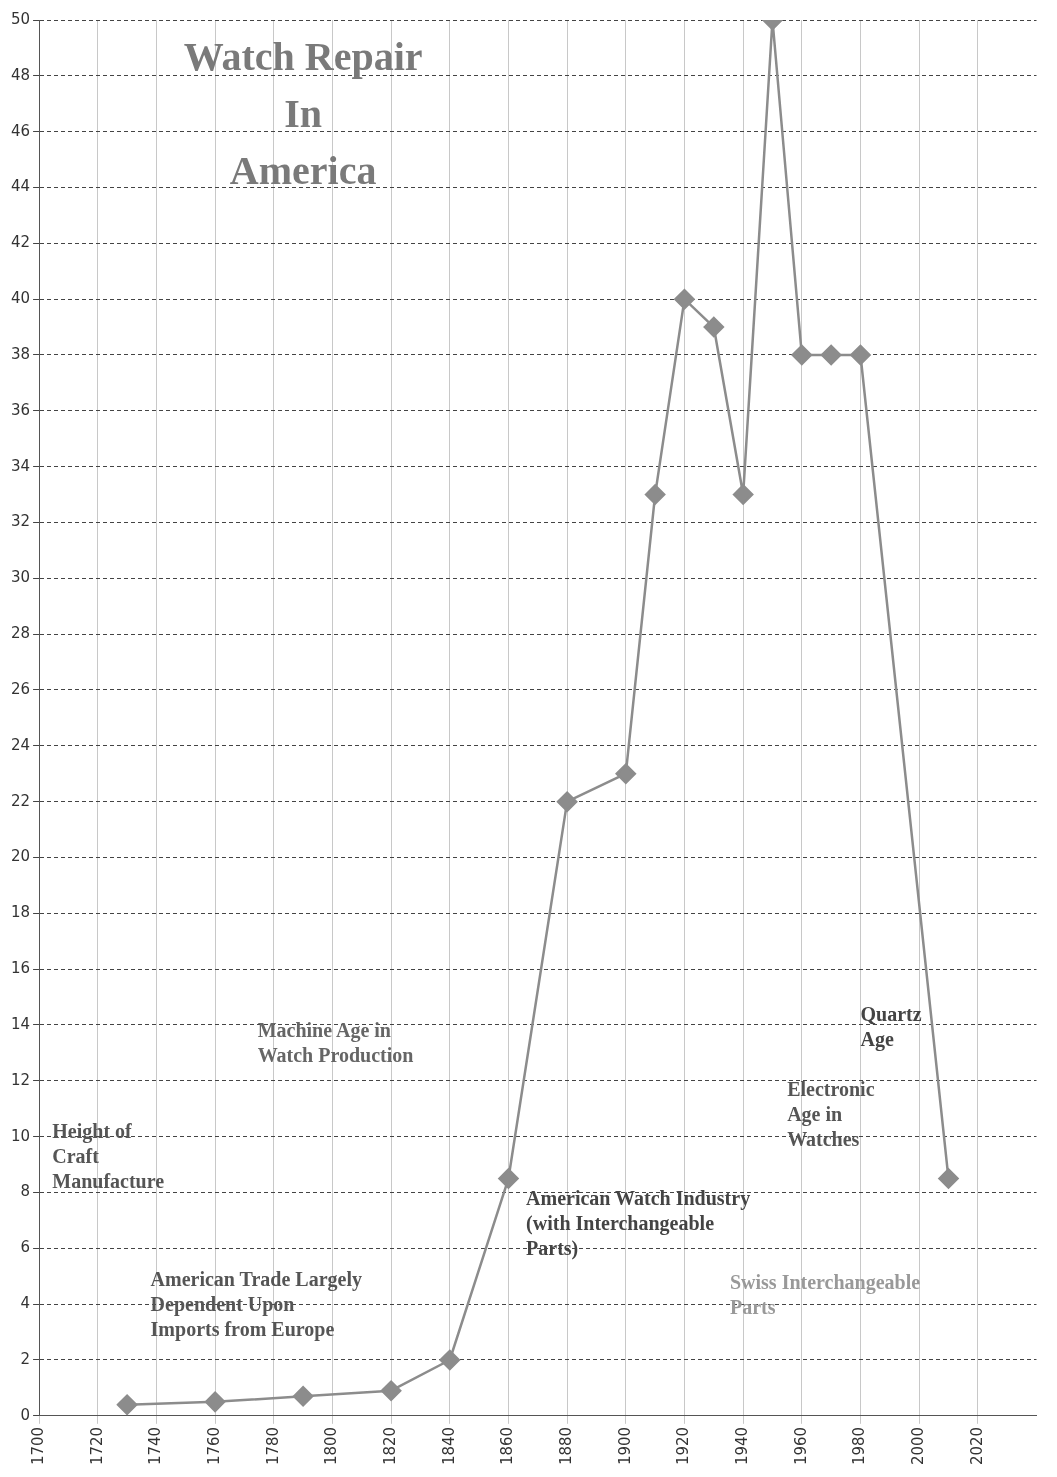 This screenshot has width=1057, height=1477. I want to click on x-tick-label: 1880, so click(566, 1446).